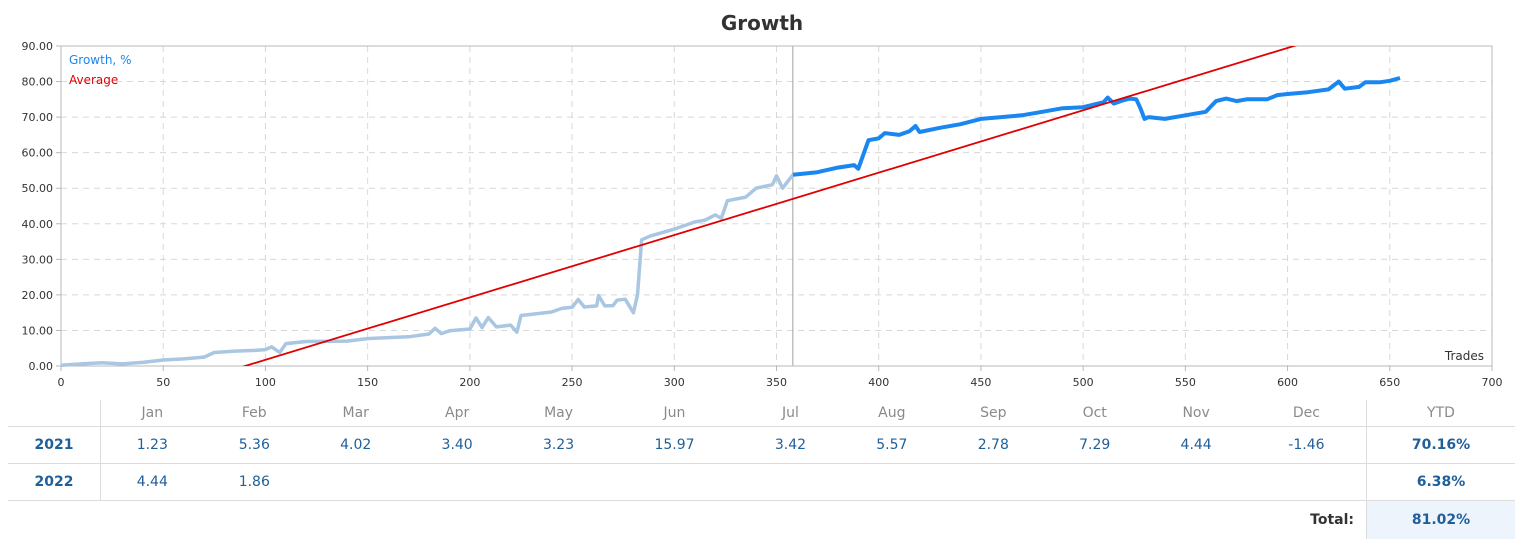  What do you see at coordinates (674, 413) in the screenshot?
I see `month-header: Jun` at bounding box center [674, 413].